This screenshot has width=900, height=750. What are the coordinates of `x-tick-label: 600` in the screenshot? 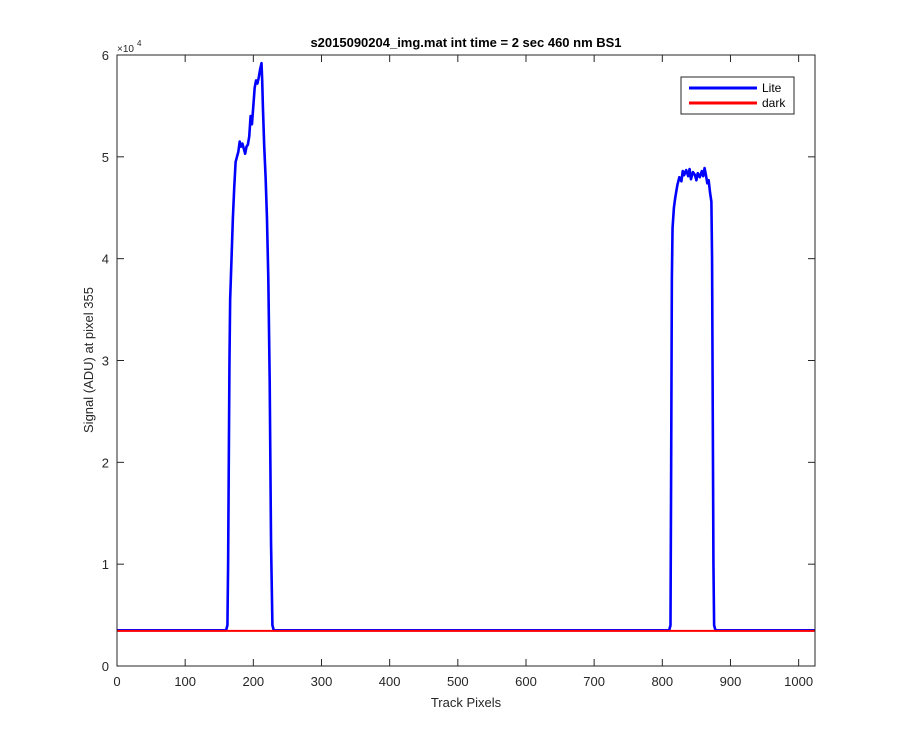 It's located at (526, 681).